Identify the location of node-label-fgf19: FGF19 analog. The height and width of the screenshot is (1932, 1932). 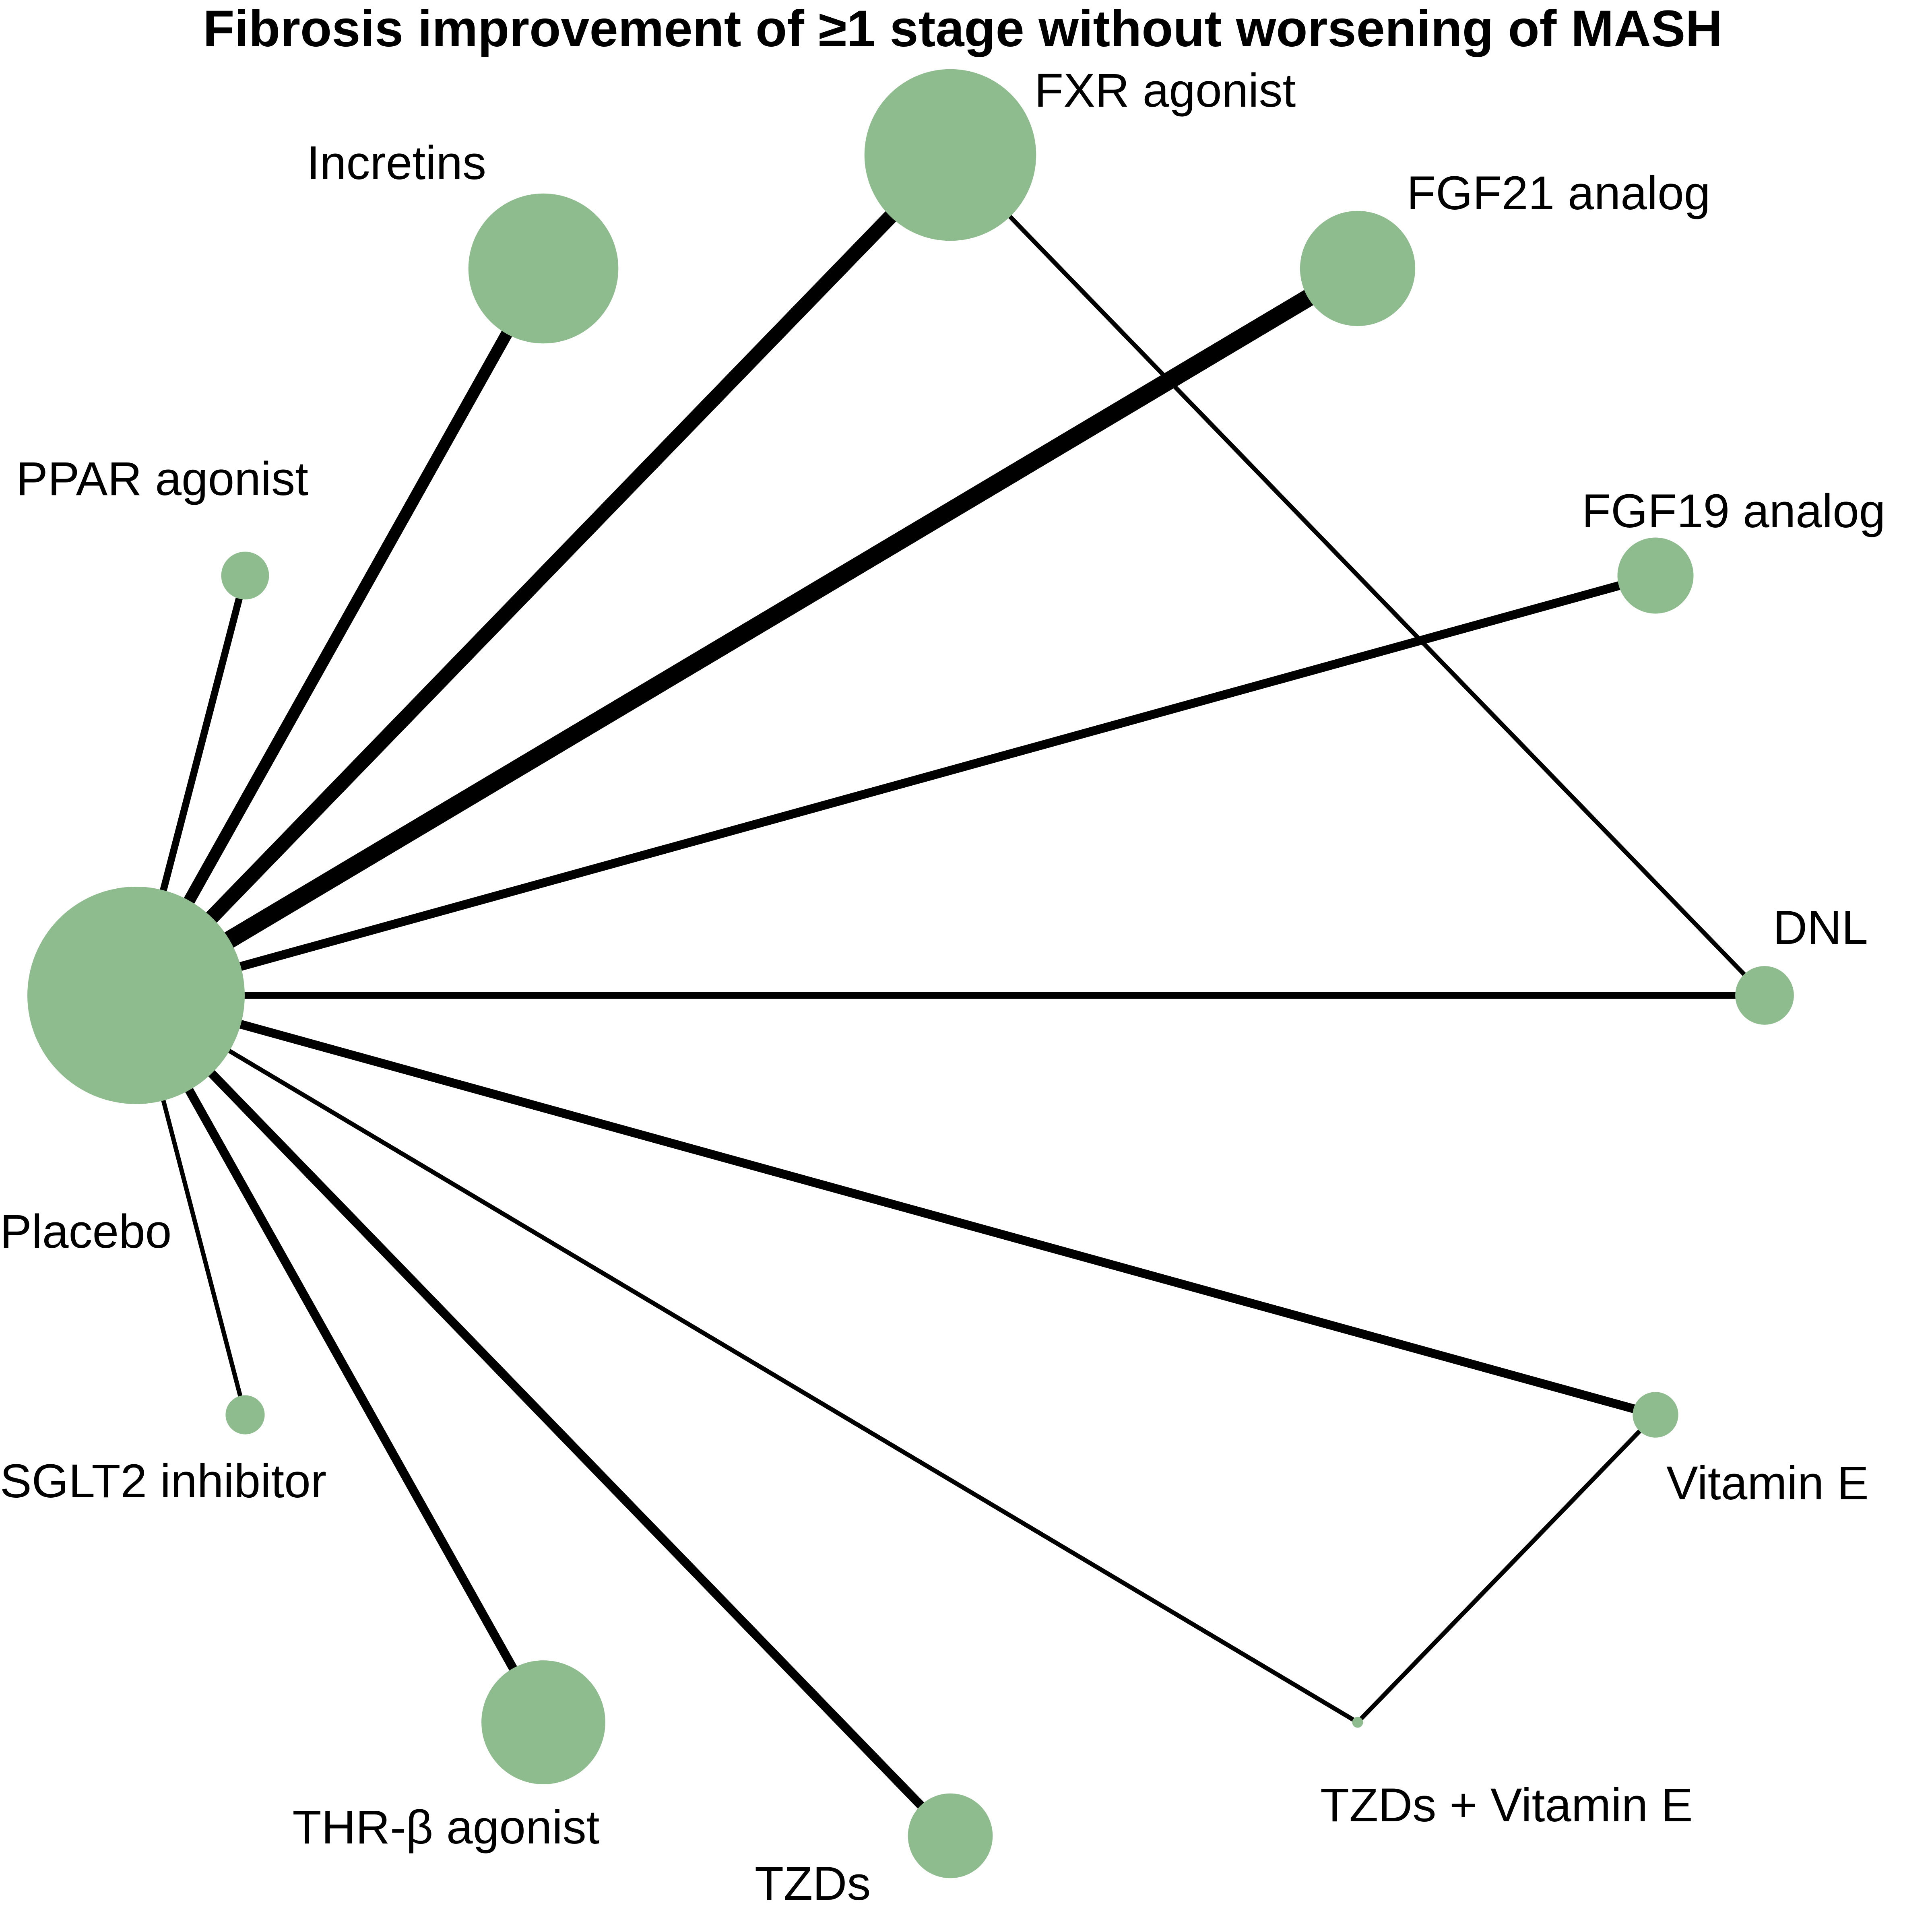
(1733, 511).